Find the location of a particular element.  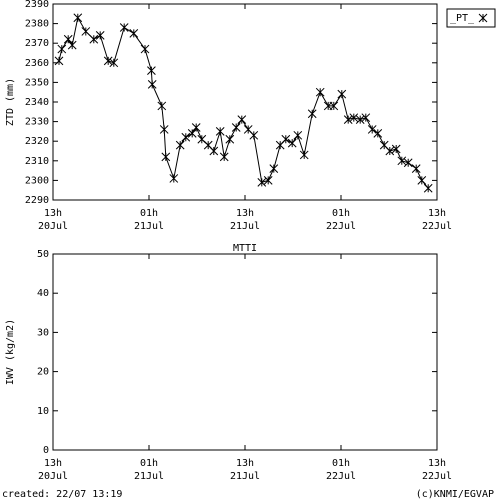

y-tick-label: 2360 is located at coordinates (37, 63).